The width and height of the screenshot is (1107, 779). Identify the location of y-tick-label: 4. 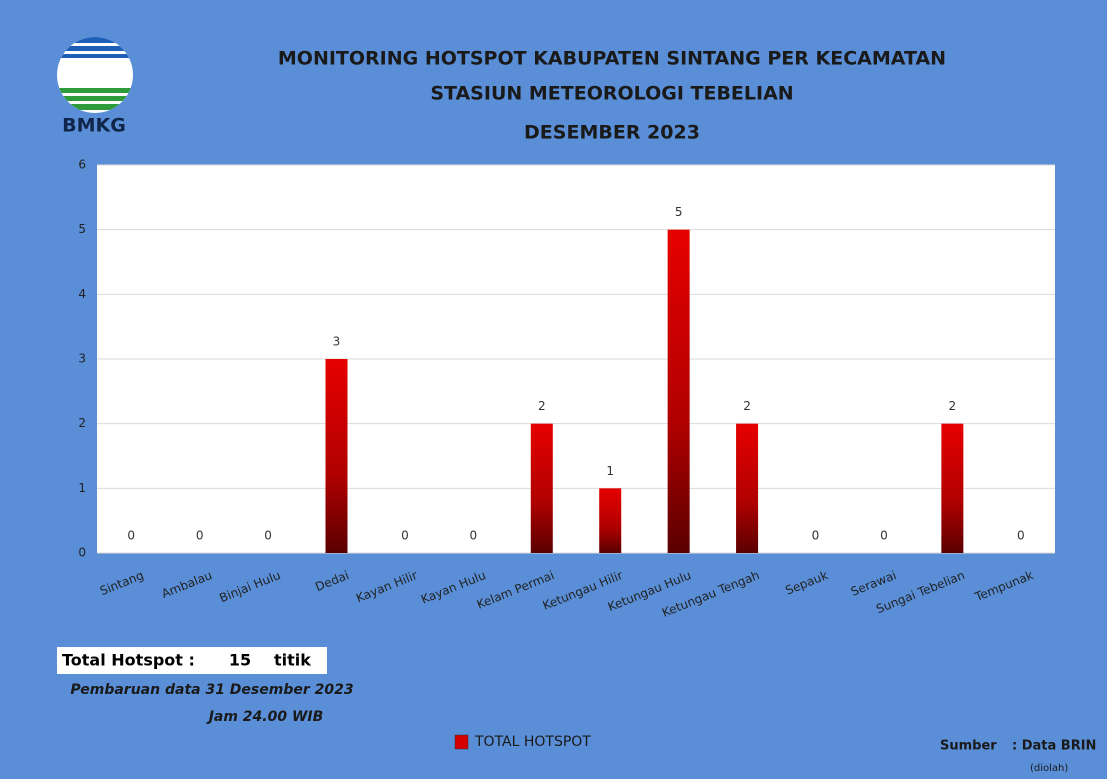
(82, 294).